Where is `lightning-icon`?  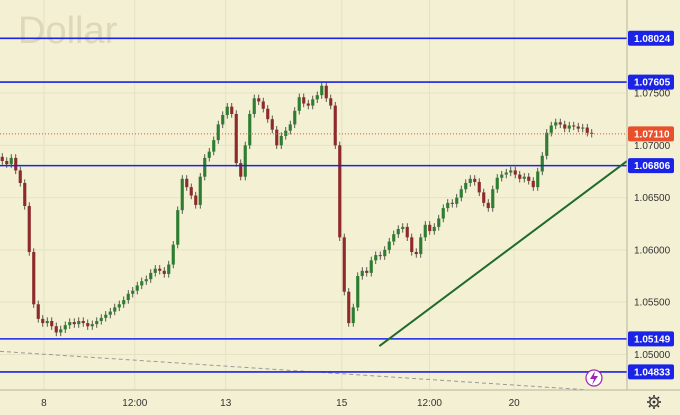
lightning-icon is located at coordinates (594, 378).